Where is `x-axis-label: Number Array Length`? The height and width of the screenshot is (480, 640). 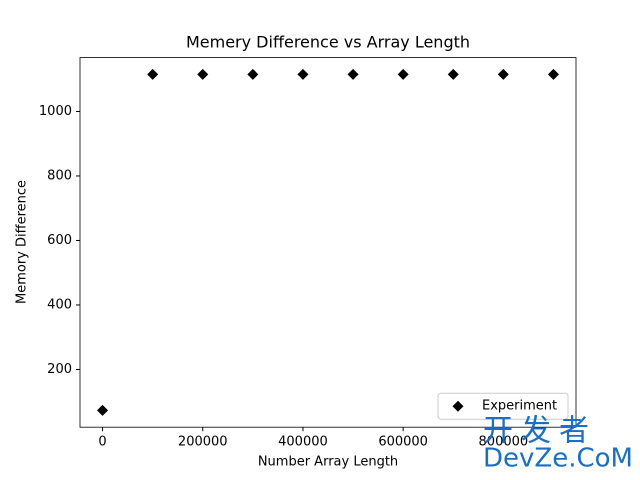 x-axis-label: Number Array Length is located at coordinates (328, 462).